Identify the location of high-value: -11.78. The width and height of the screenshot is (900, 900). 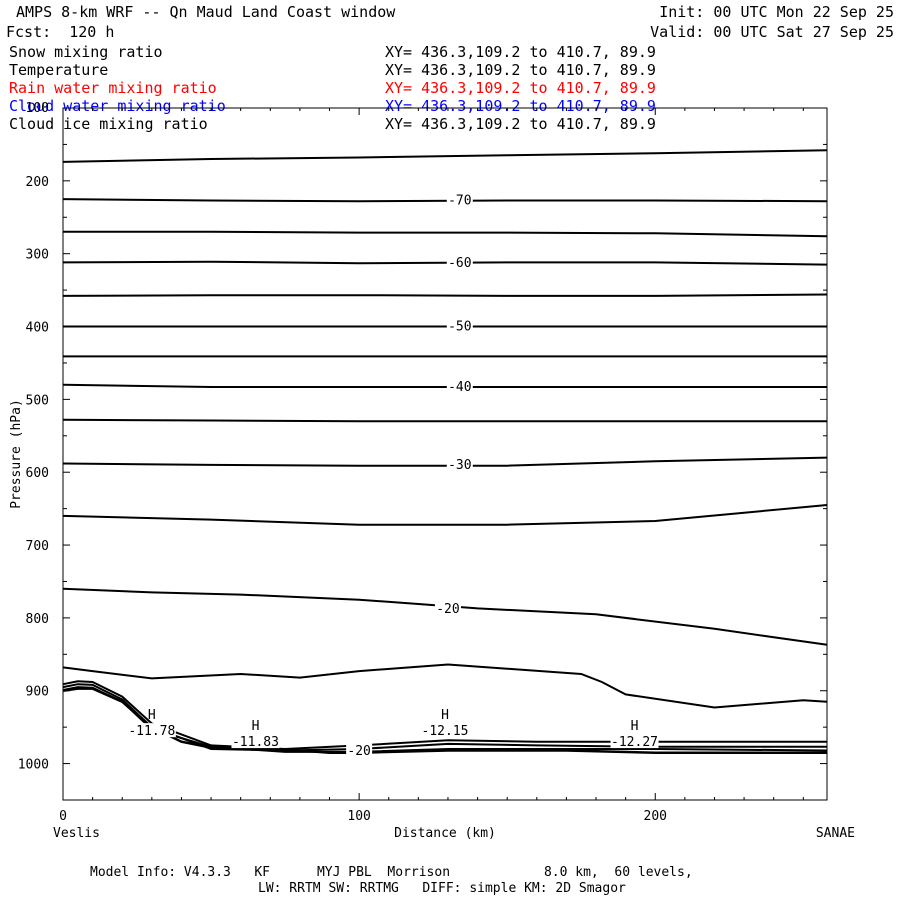
(151, 731).